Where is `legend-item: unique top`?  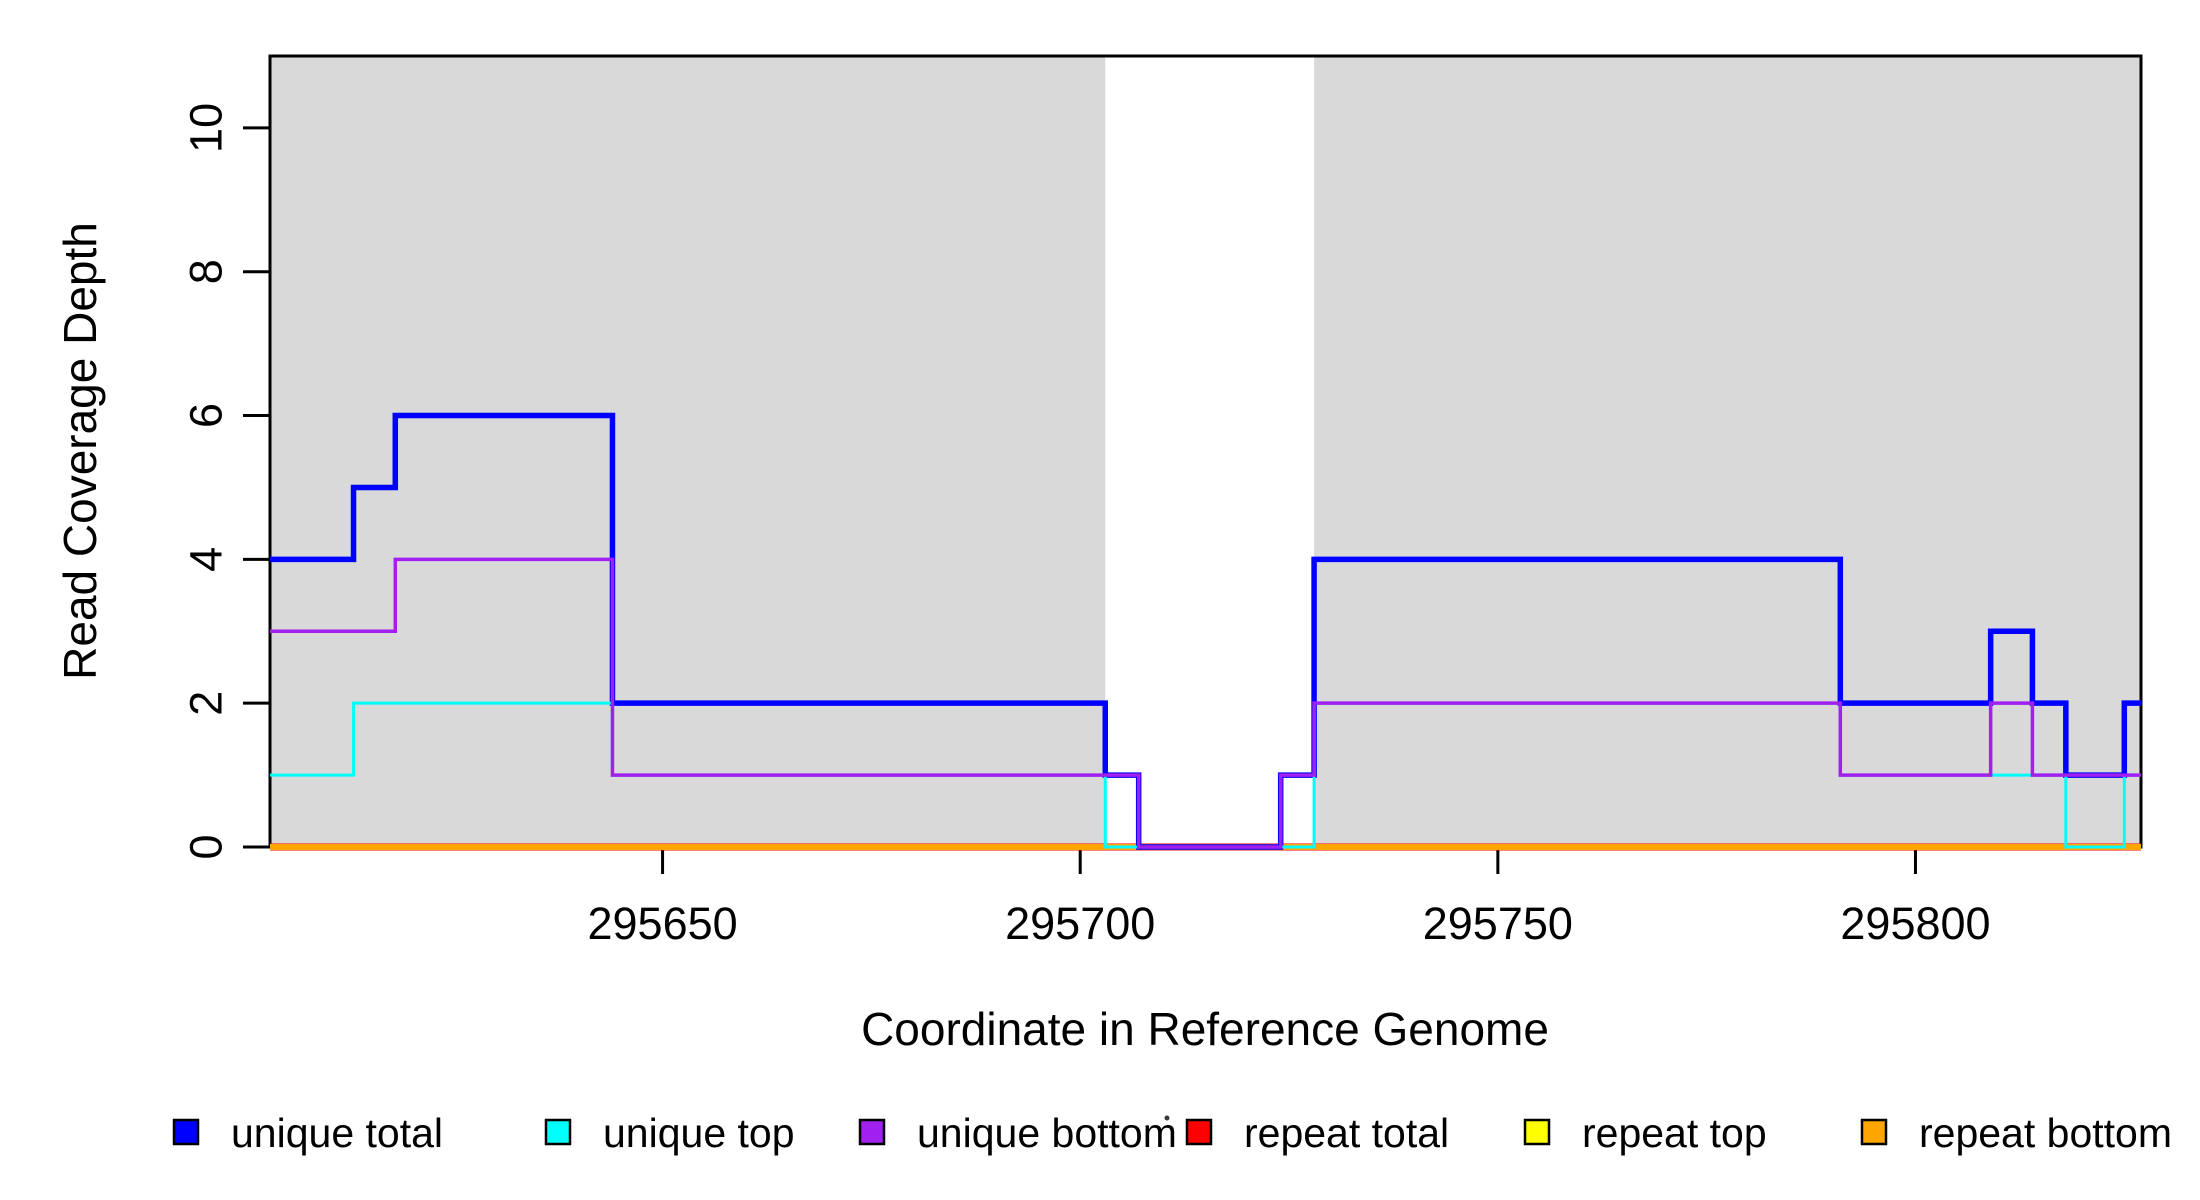
legend-item: unique top is located at coordinates (669, 1133).